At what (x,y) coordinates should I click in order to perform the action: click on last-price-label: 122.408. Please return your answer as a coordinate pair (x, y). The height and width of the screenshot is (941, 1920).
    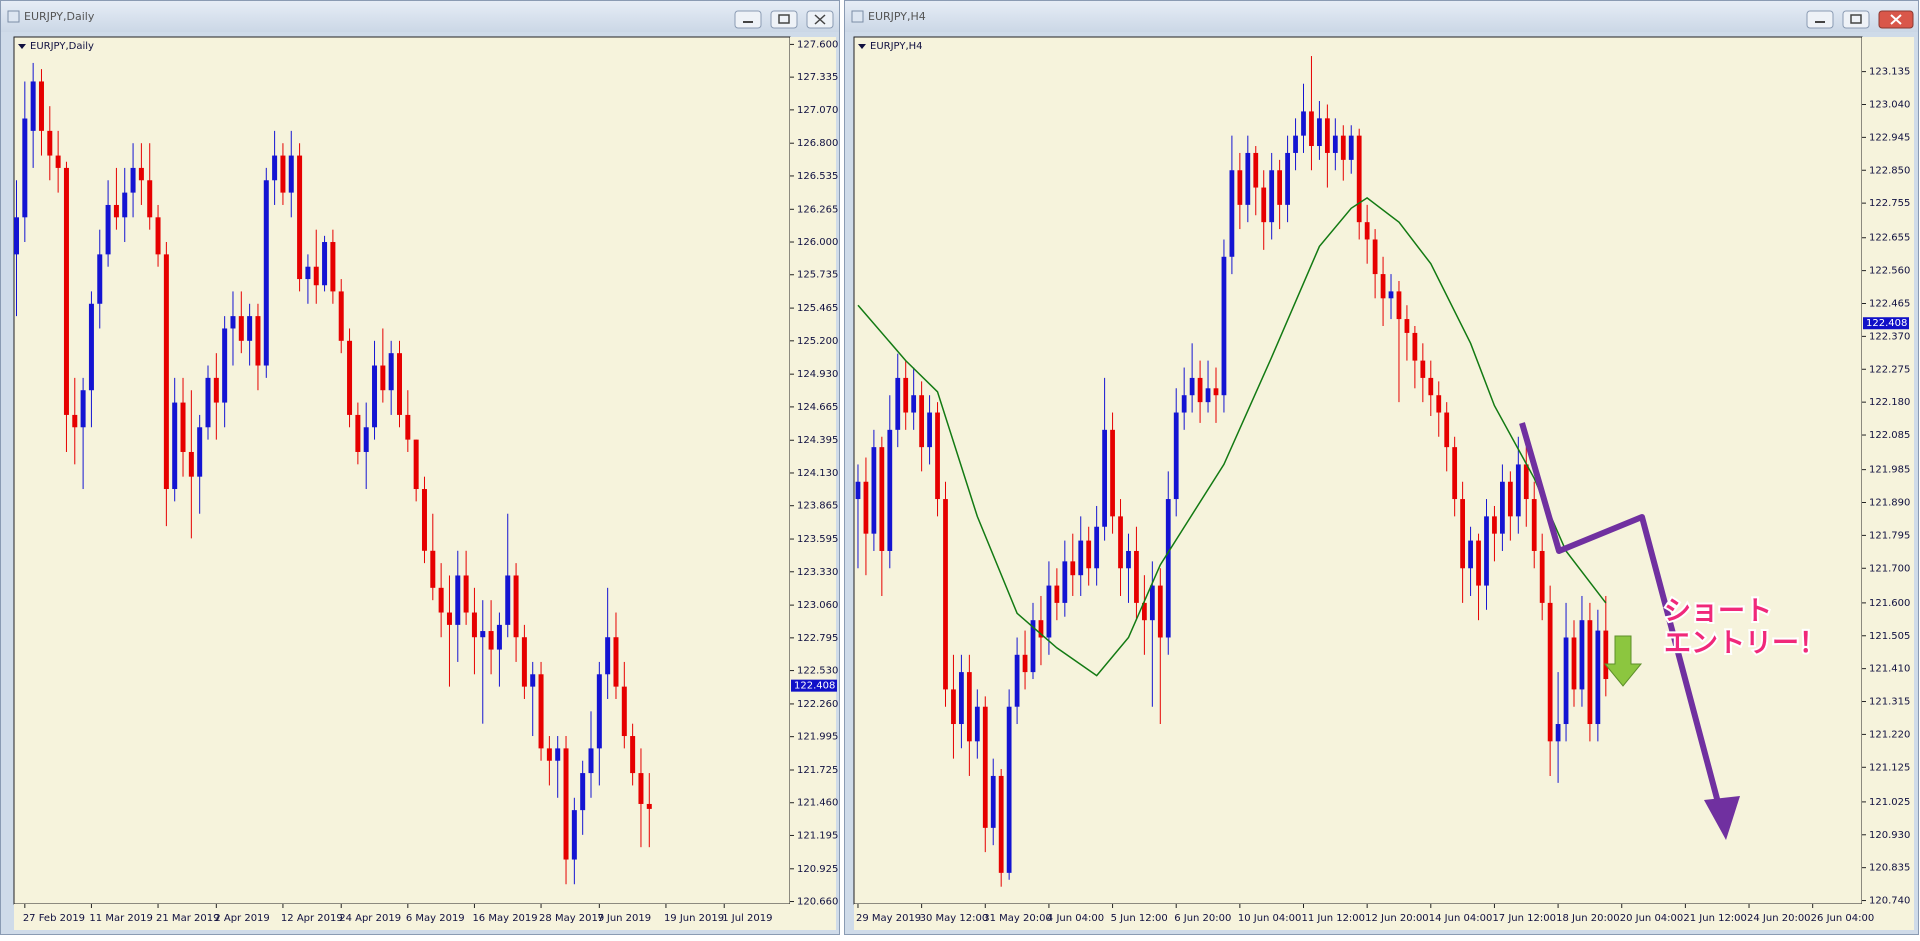
    Looking at the image, I should click on (814, 686).